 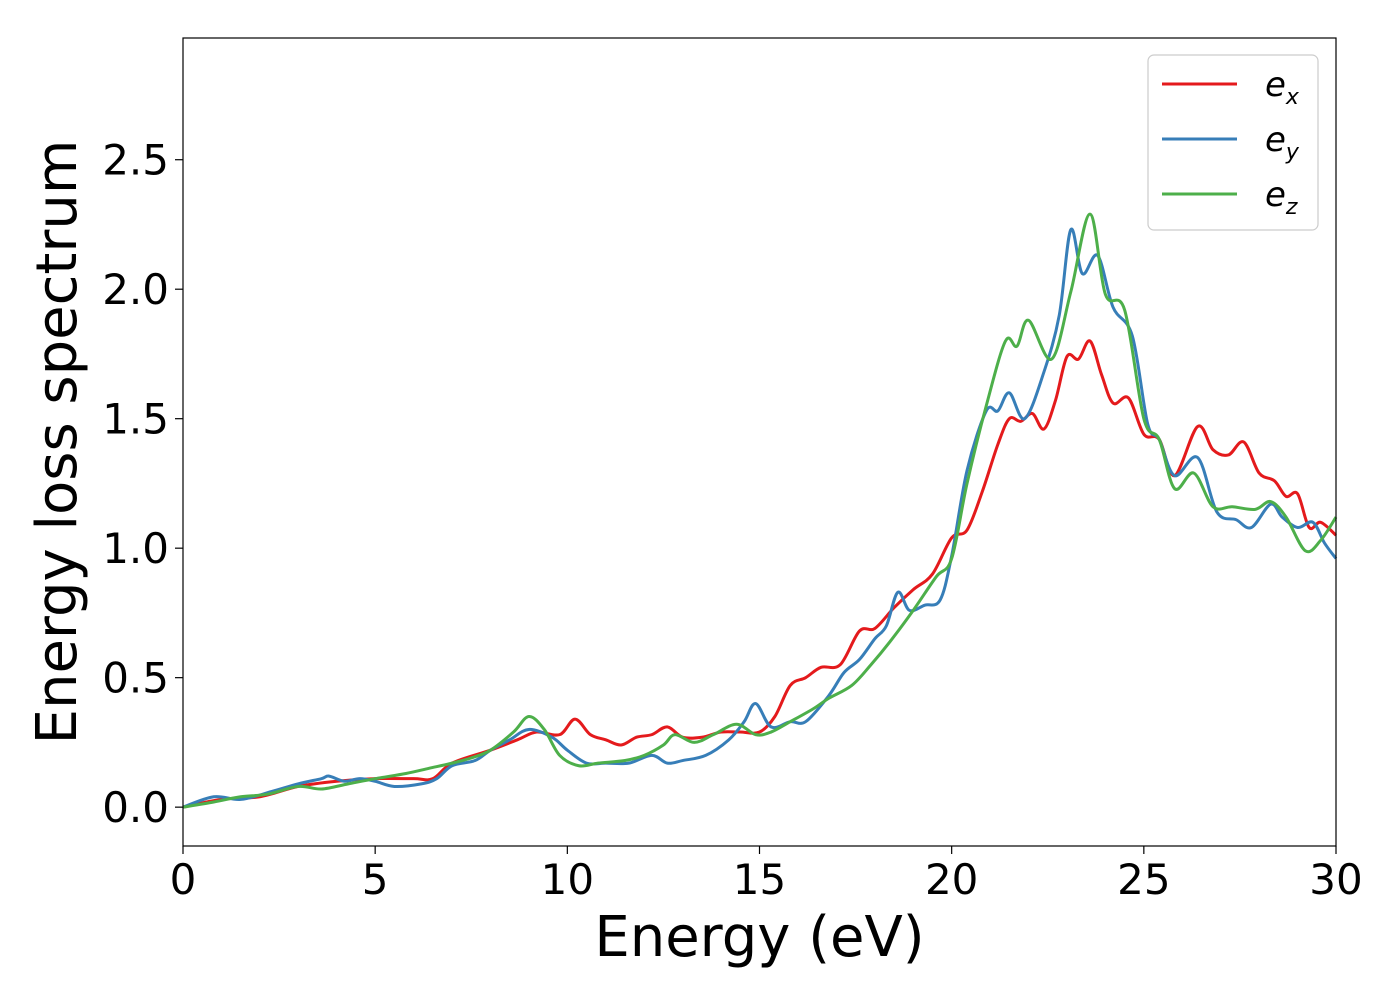 What do you see at coordinates (57, 442) in the screenshot?
I see `y-axis-title: Energy loss spectrum` at bounding box center [57, 442].